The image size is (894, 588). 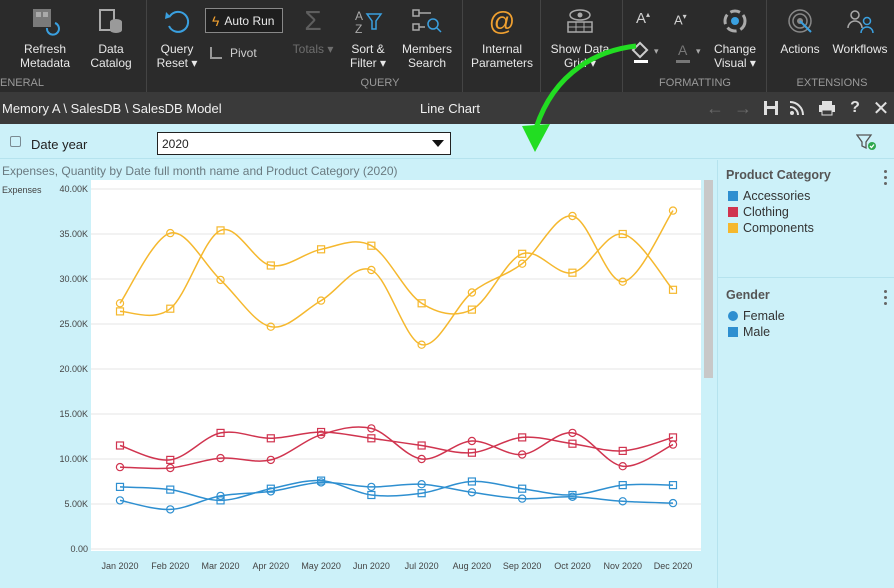 What do you see at coordinates (73, 279) in the screenshot?
I see `y-tick-label: 30.00K` at bounding box center [73, 279].